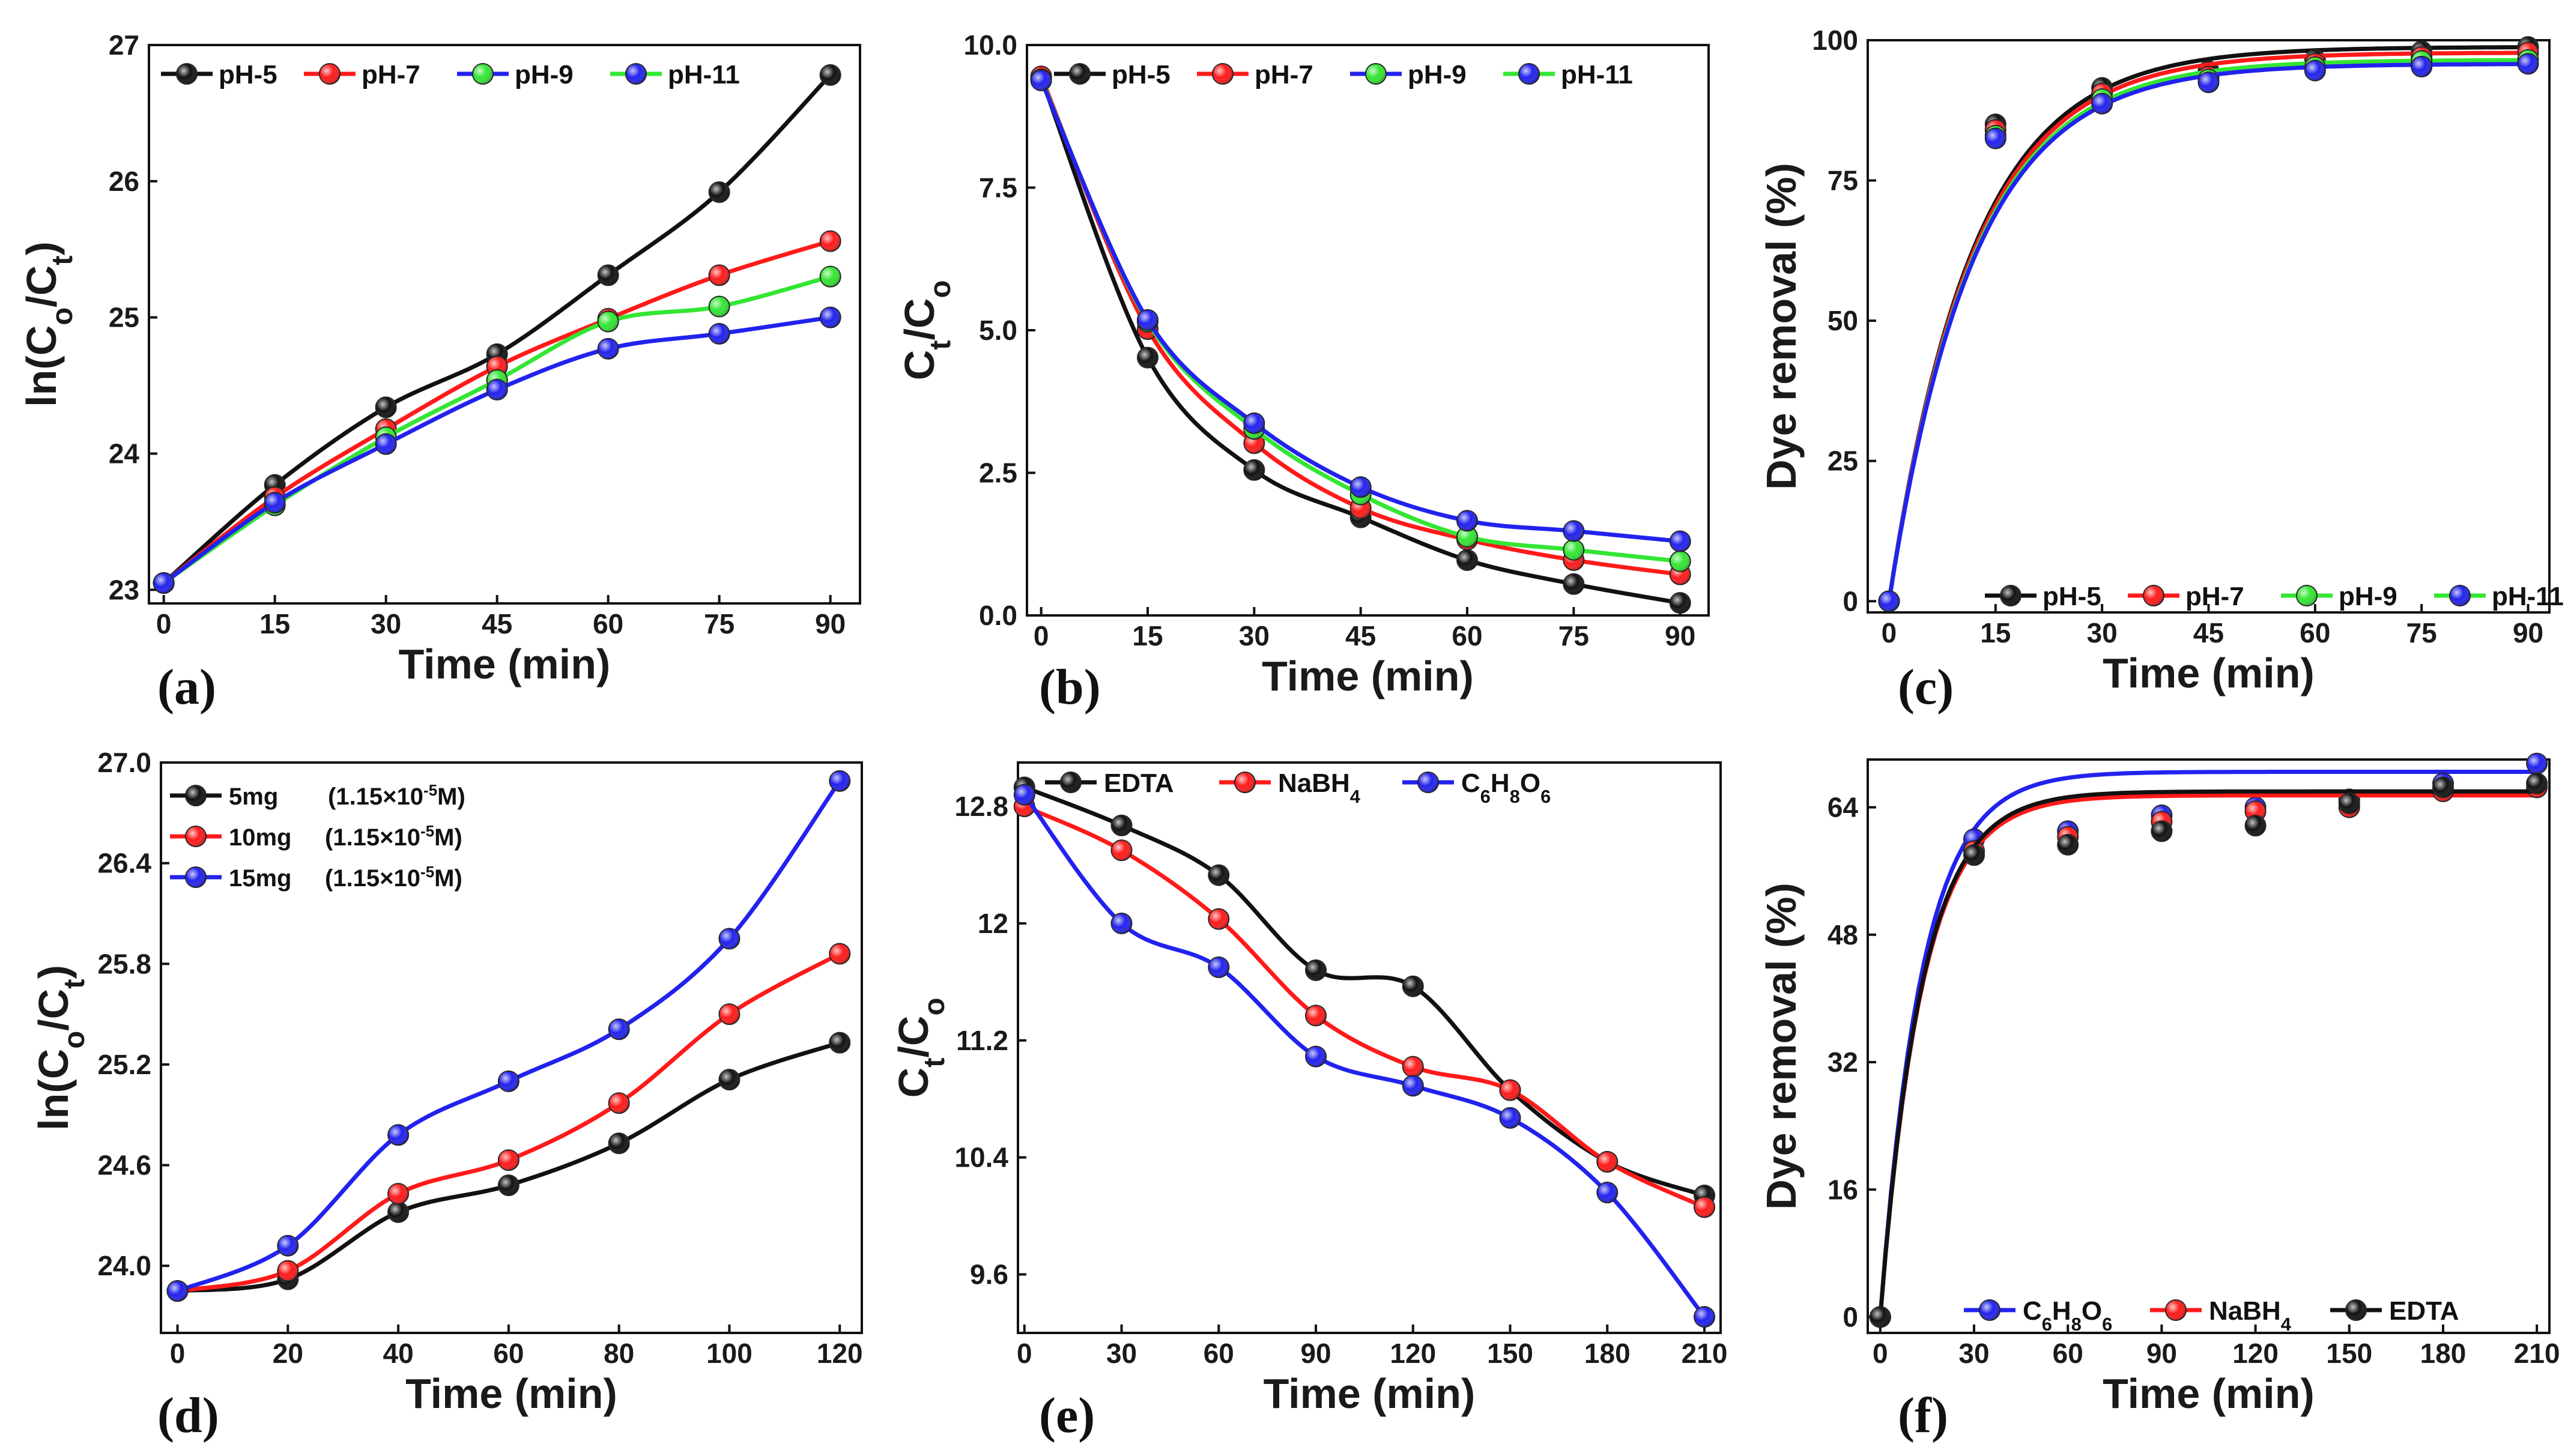  What do you see at coordinates (1843, 320) in the screenshot?
I see `y-tick-label: 50` at bounding box center [1843, 320].